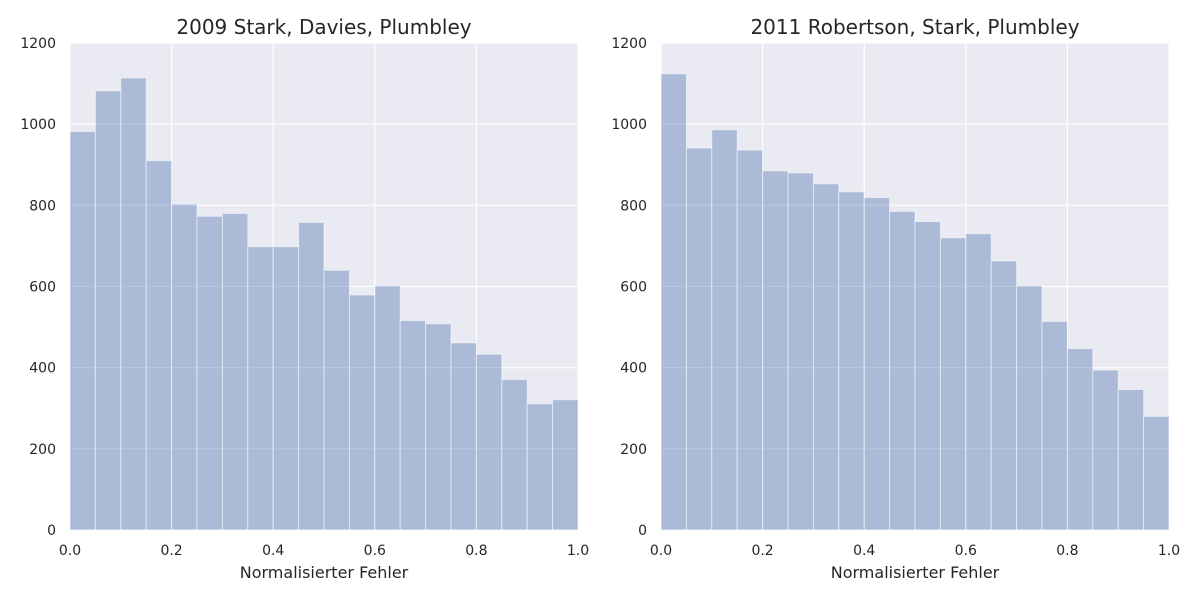 The image size is (1200, 600). What do you see at coordinates (914, 27) in the screenshot?
I see `chart-title: 2011 Robertson, Stark, Plumbley` at bounding box center [914, 27].